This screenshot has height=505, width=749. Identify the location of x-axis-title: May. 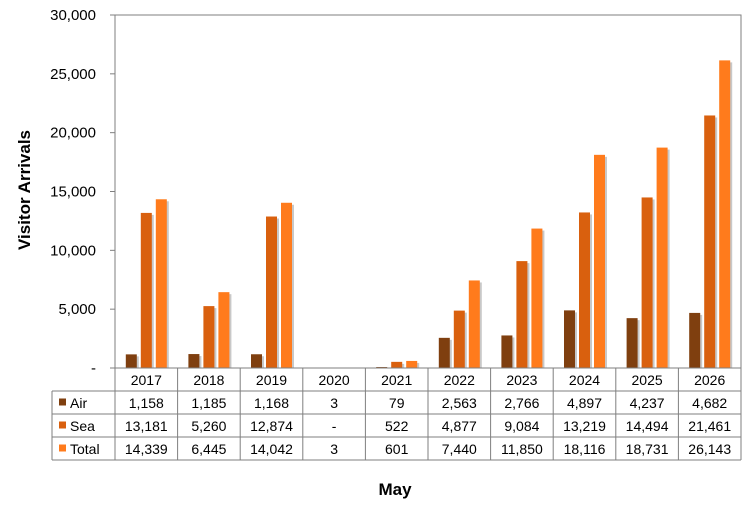
(395, 489).